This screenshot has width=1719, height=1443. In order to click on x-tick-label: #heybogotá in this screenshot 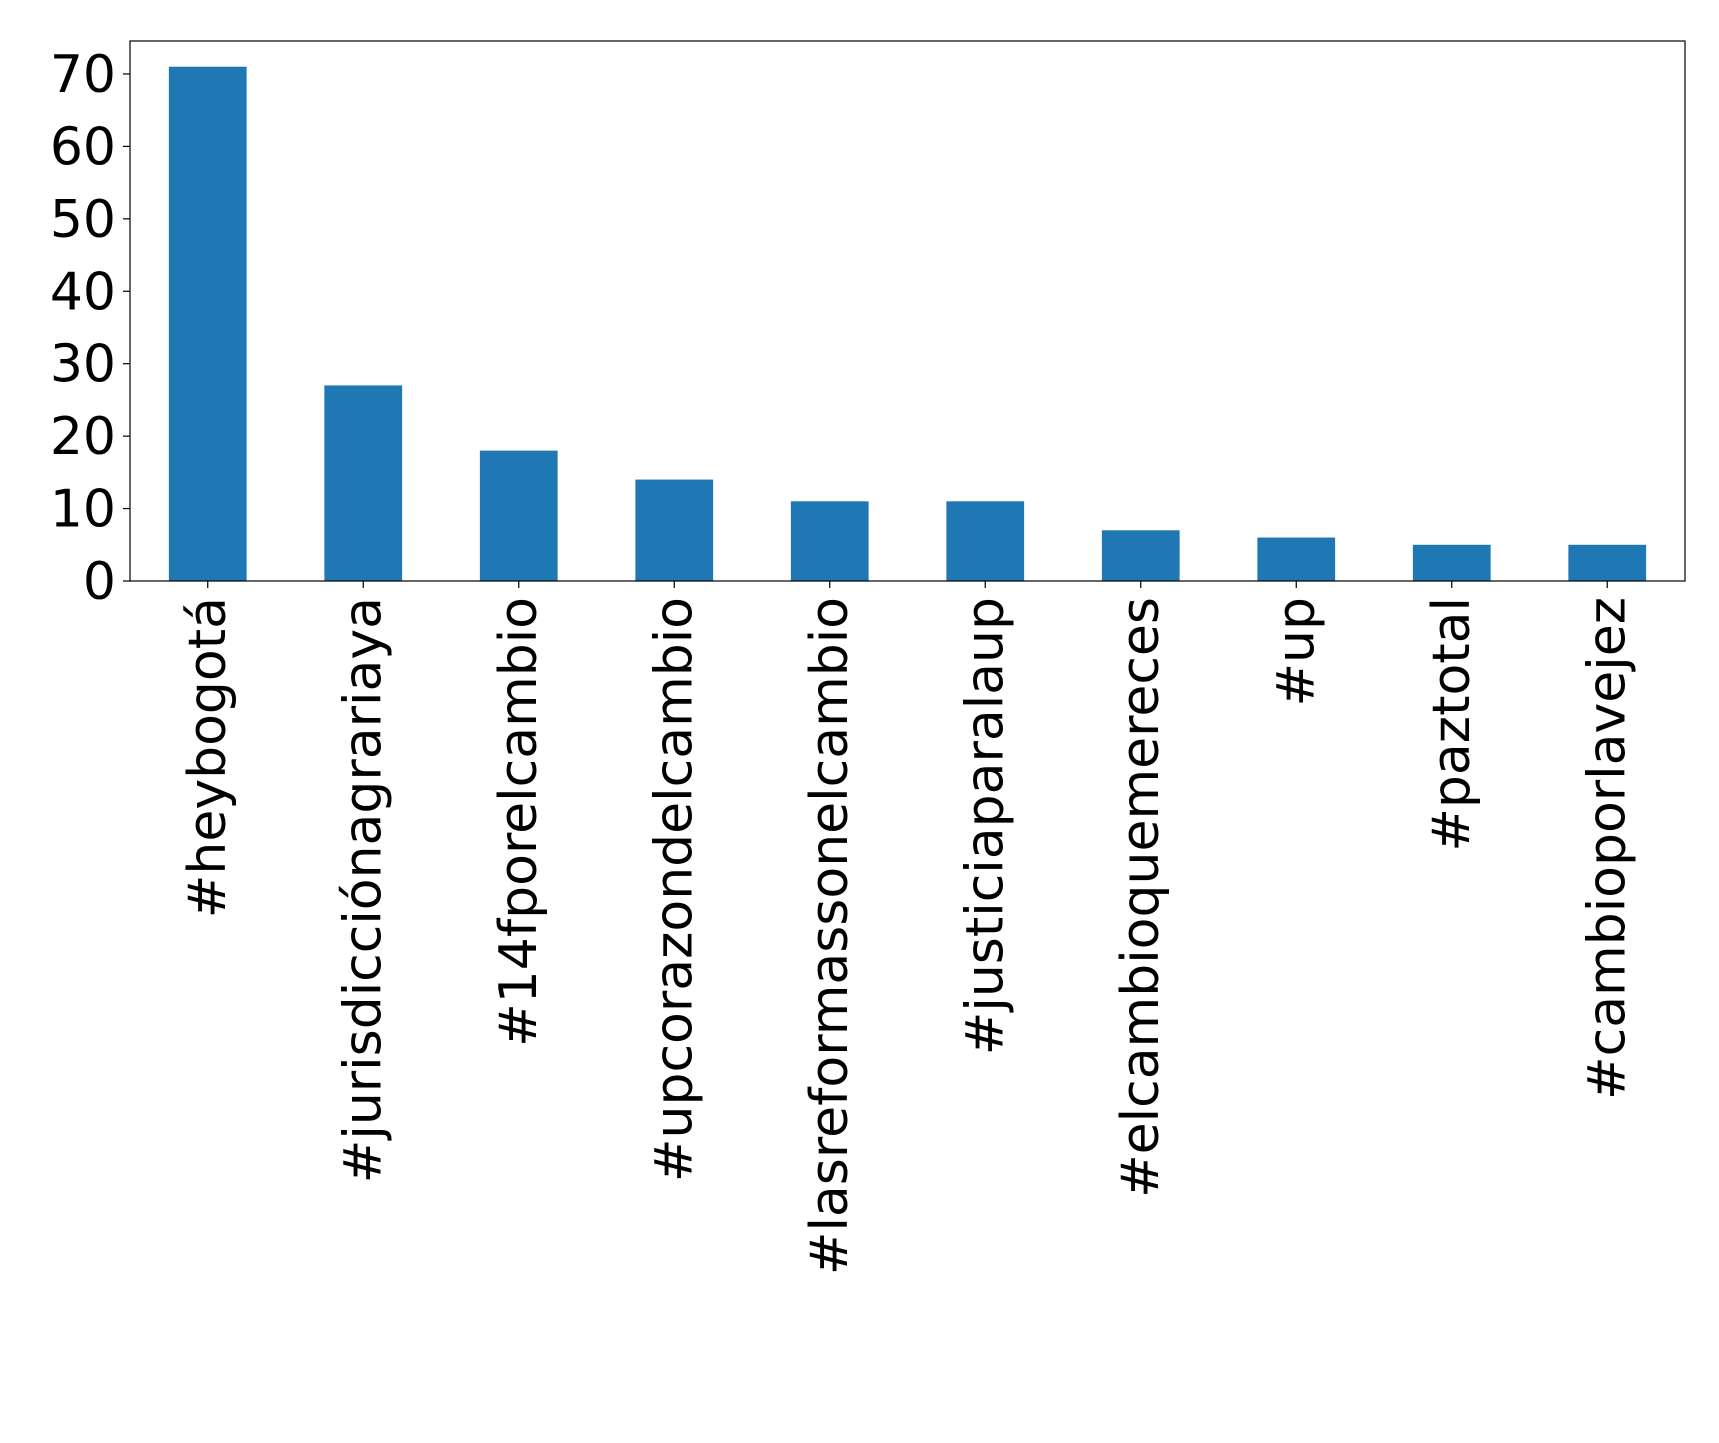, I will do `click(208, 757)`.